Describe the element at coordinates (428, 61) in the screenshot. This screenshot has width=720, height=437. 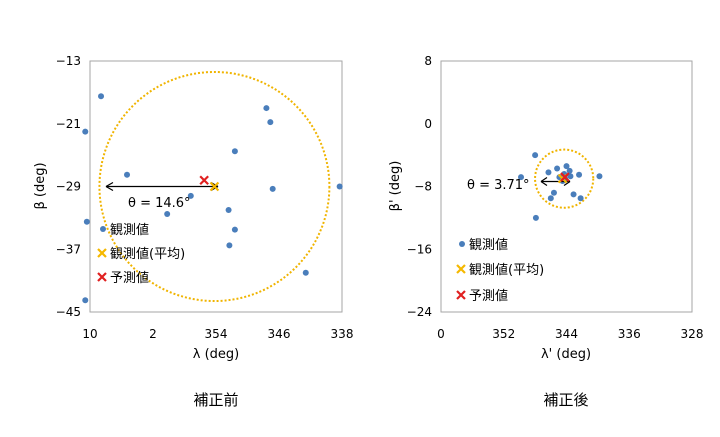
I see `right-y-tick-label: 8` at that location.